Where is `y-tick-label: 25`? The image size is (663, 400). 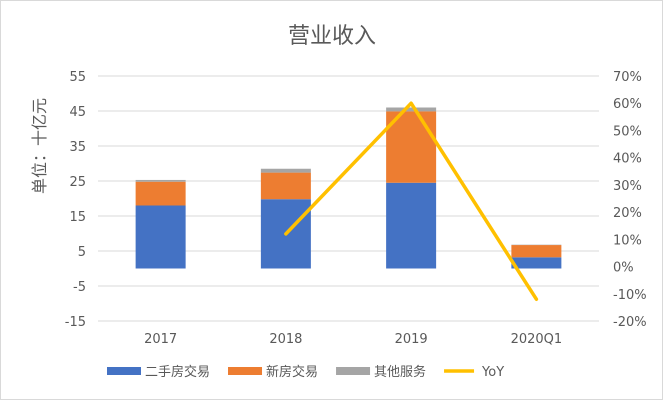
y-tick-label: 25 is located at coordinates (77, 182).